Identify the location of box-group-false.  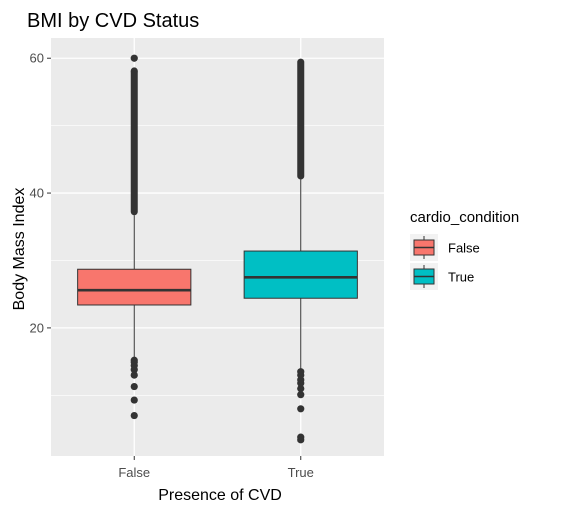
(134, 237).